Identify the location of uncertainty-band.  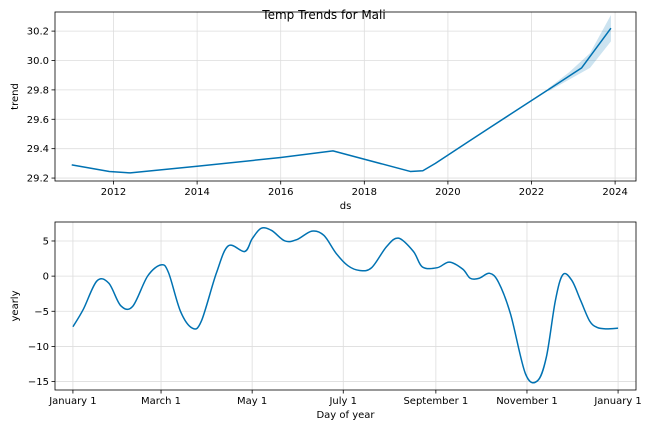
(579, 53).